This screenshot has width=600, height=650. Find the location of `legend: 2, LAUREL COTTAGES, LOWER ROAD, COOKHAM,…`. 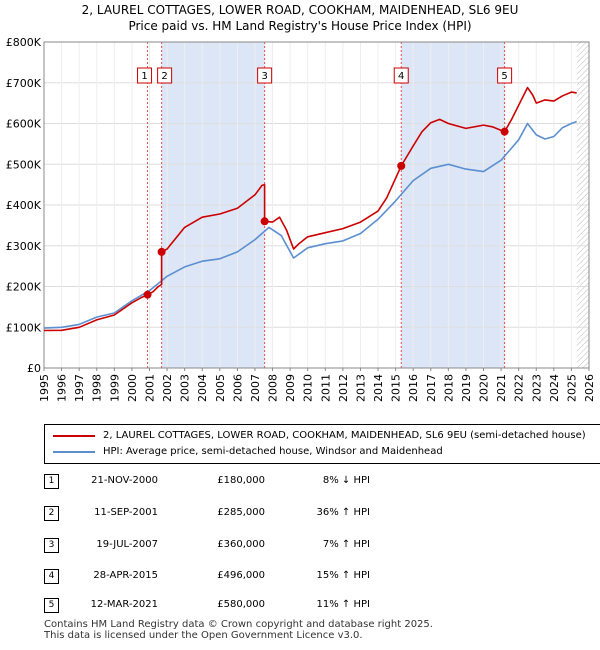

legend: 2, LAUREL COTTAGES, LOWER ROAD, COOKHAM,… is located at coordinates (322, 444).